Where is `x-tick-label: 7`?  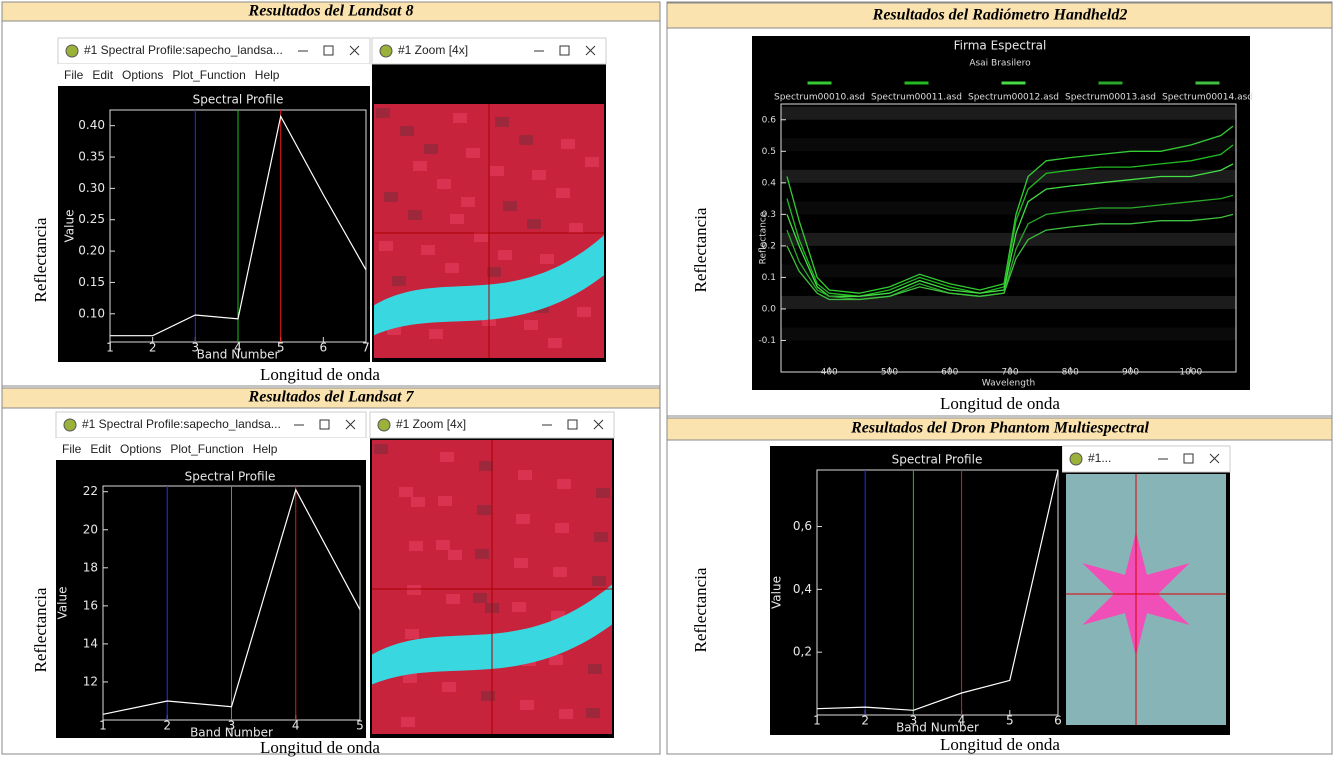 x-tick-label: 7 is located at coordinates (366, 348).